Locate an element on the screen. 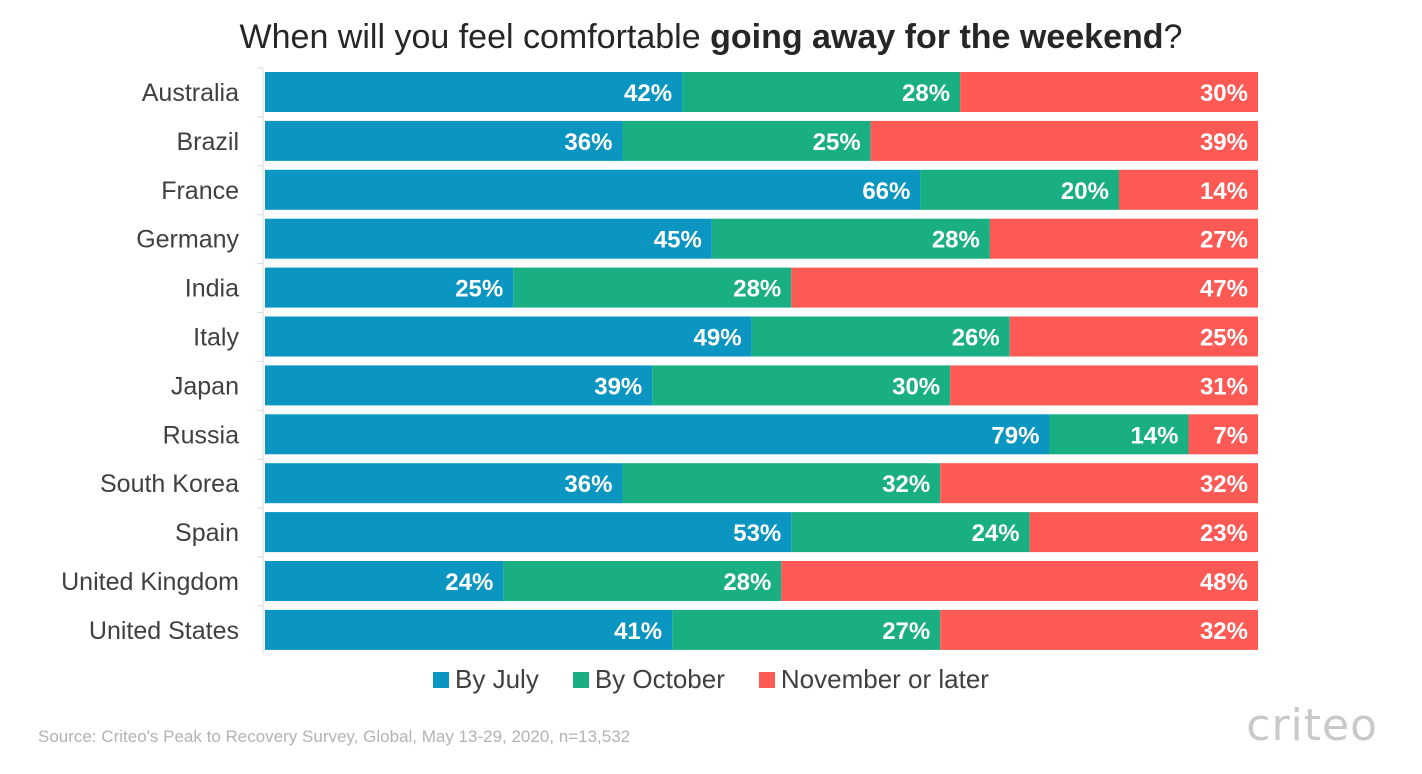 This screenshot has width=1422, height=774. bar-india-october is located at coordinates (652, 287).